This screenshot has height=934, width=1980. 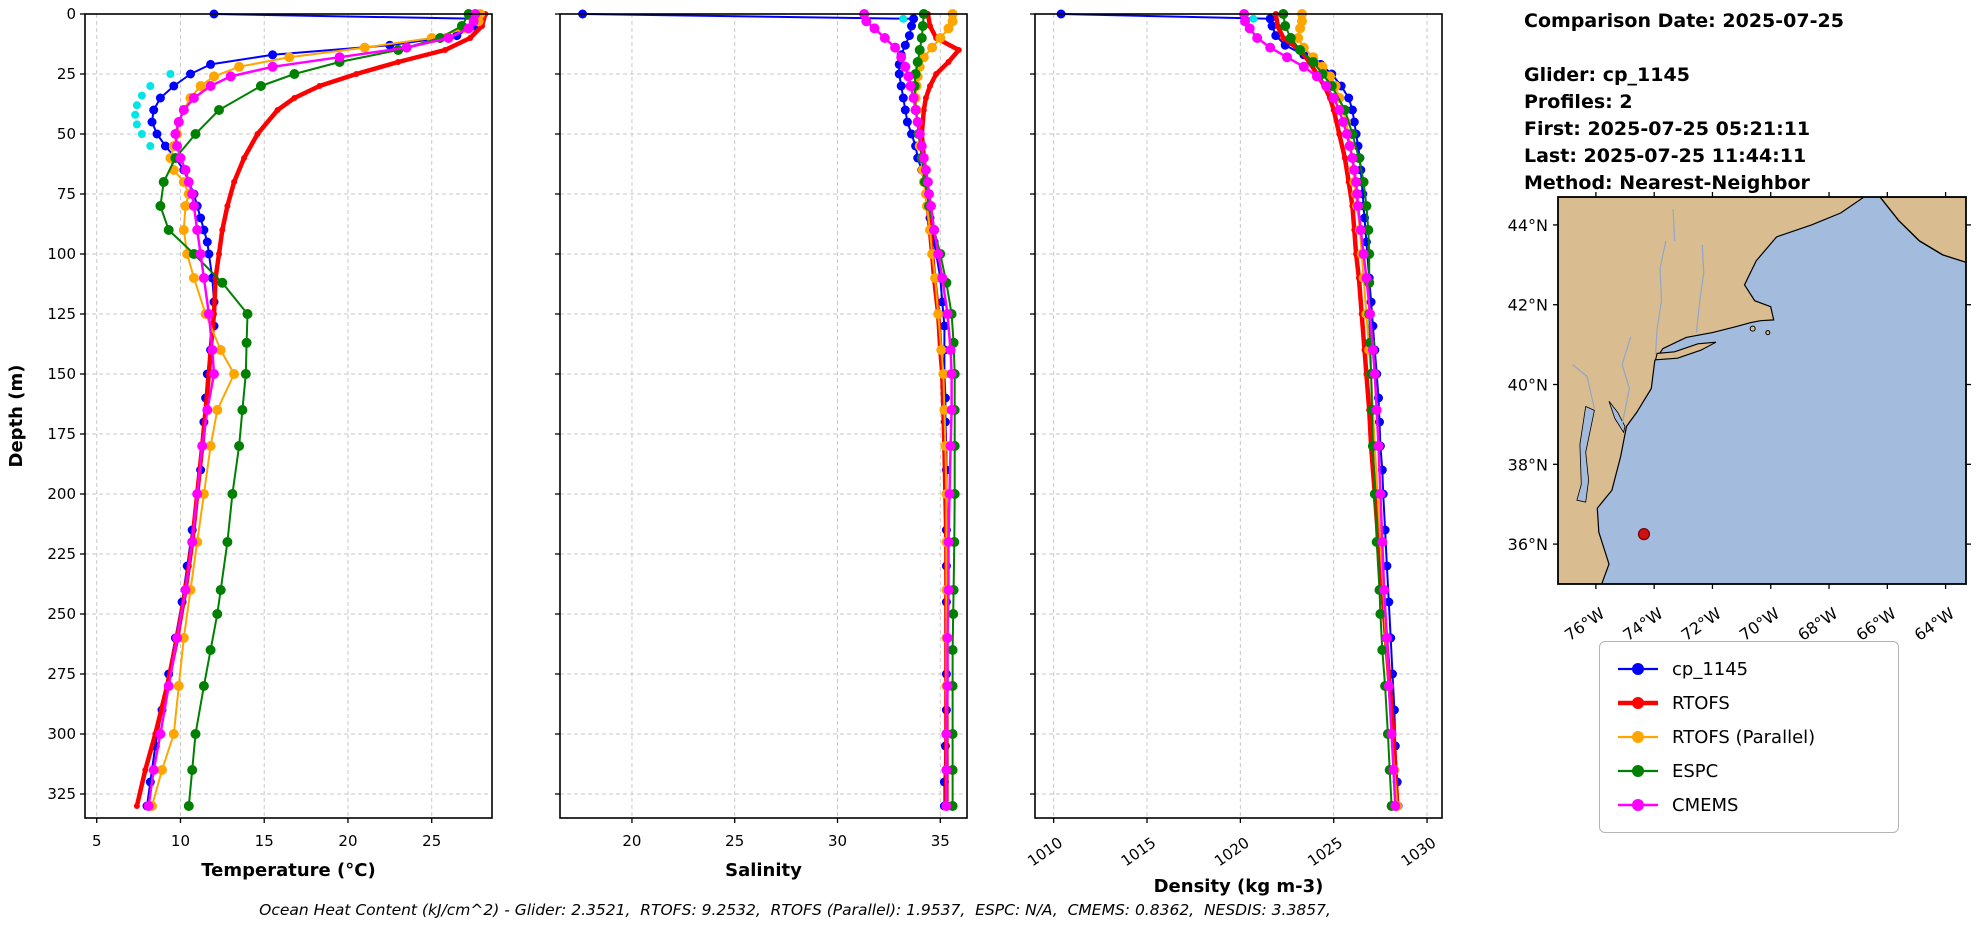 I want to click on series-espc, so click(x=314, y=410).